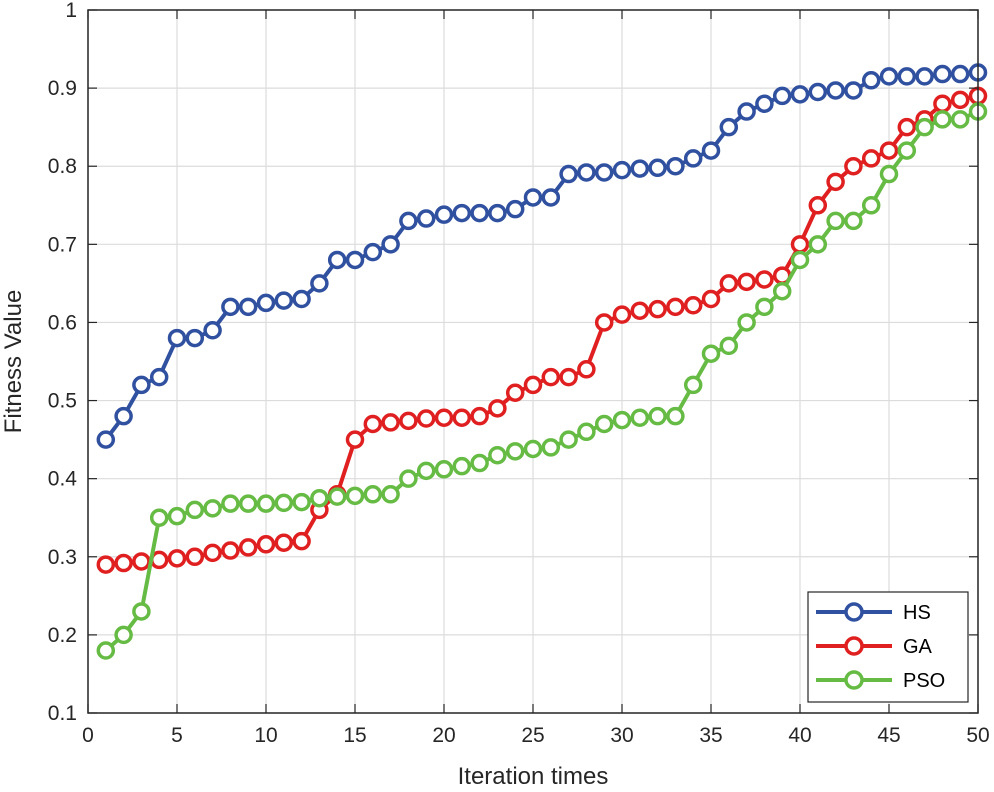  What do you see at coordinates (71, 11) in the screenshot?
I see `y-tick-label: 1` at bounding box center [71, 11].